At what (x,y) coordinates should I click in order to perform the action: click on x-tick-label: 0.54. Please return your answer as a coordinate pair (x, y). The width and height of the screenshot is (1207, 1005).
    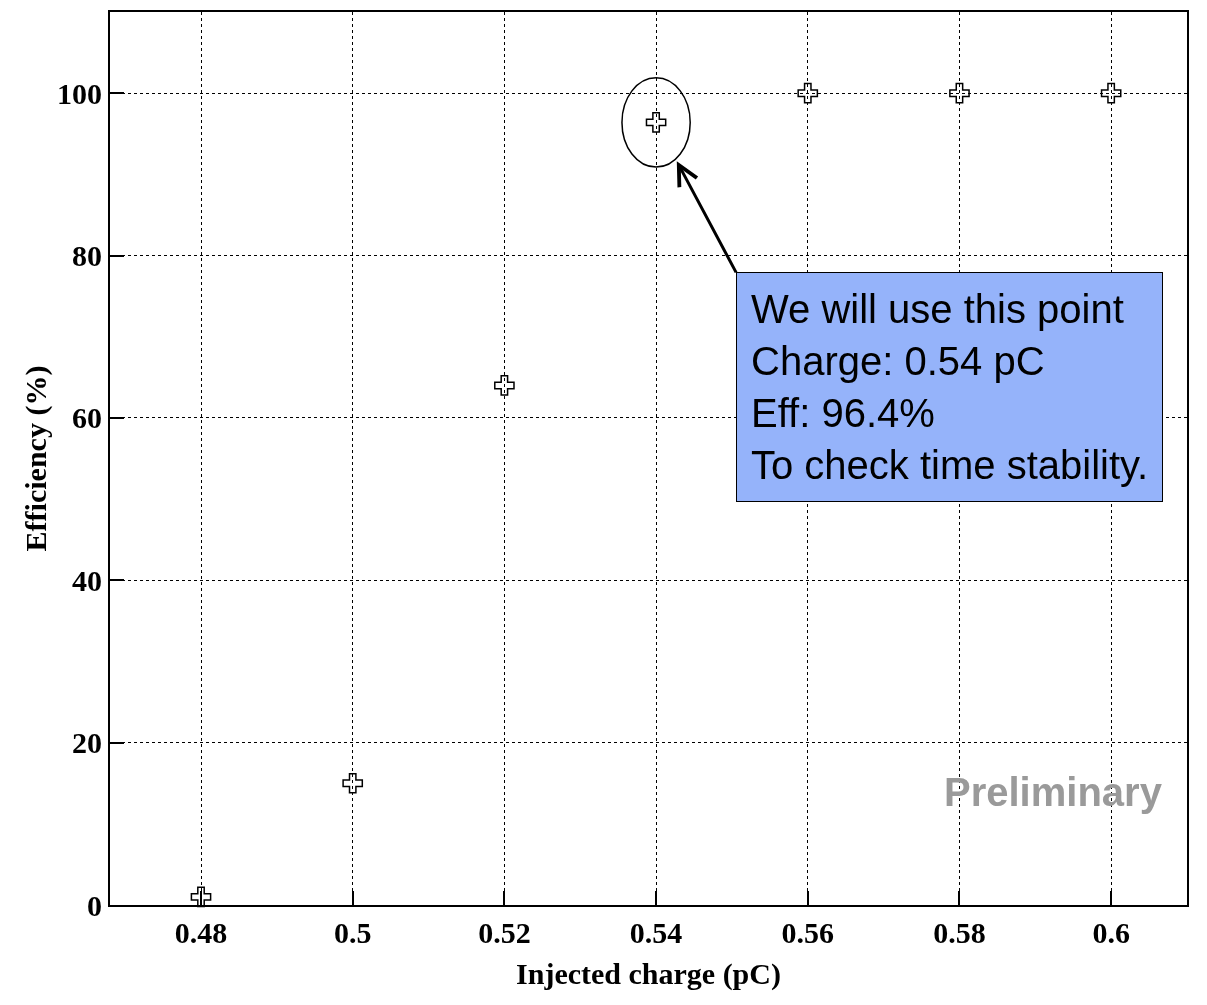
    Looking at the image, I should click on (656, 932).